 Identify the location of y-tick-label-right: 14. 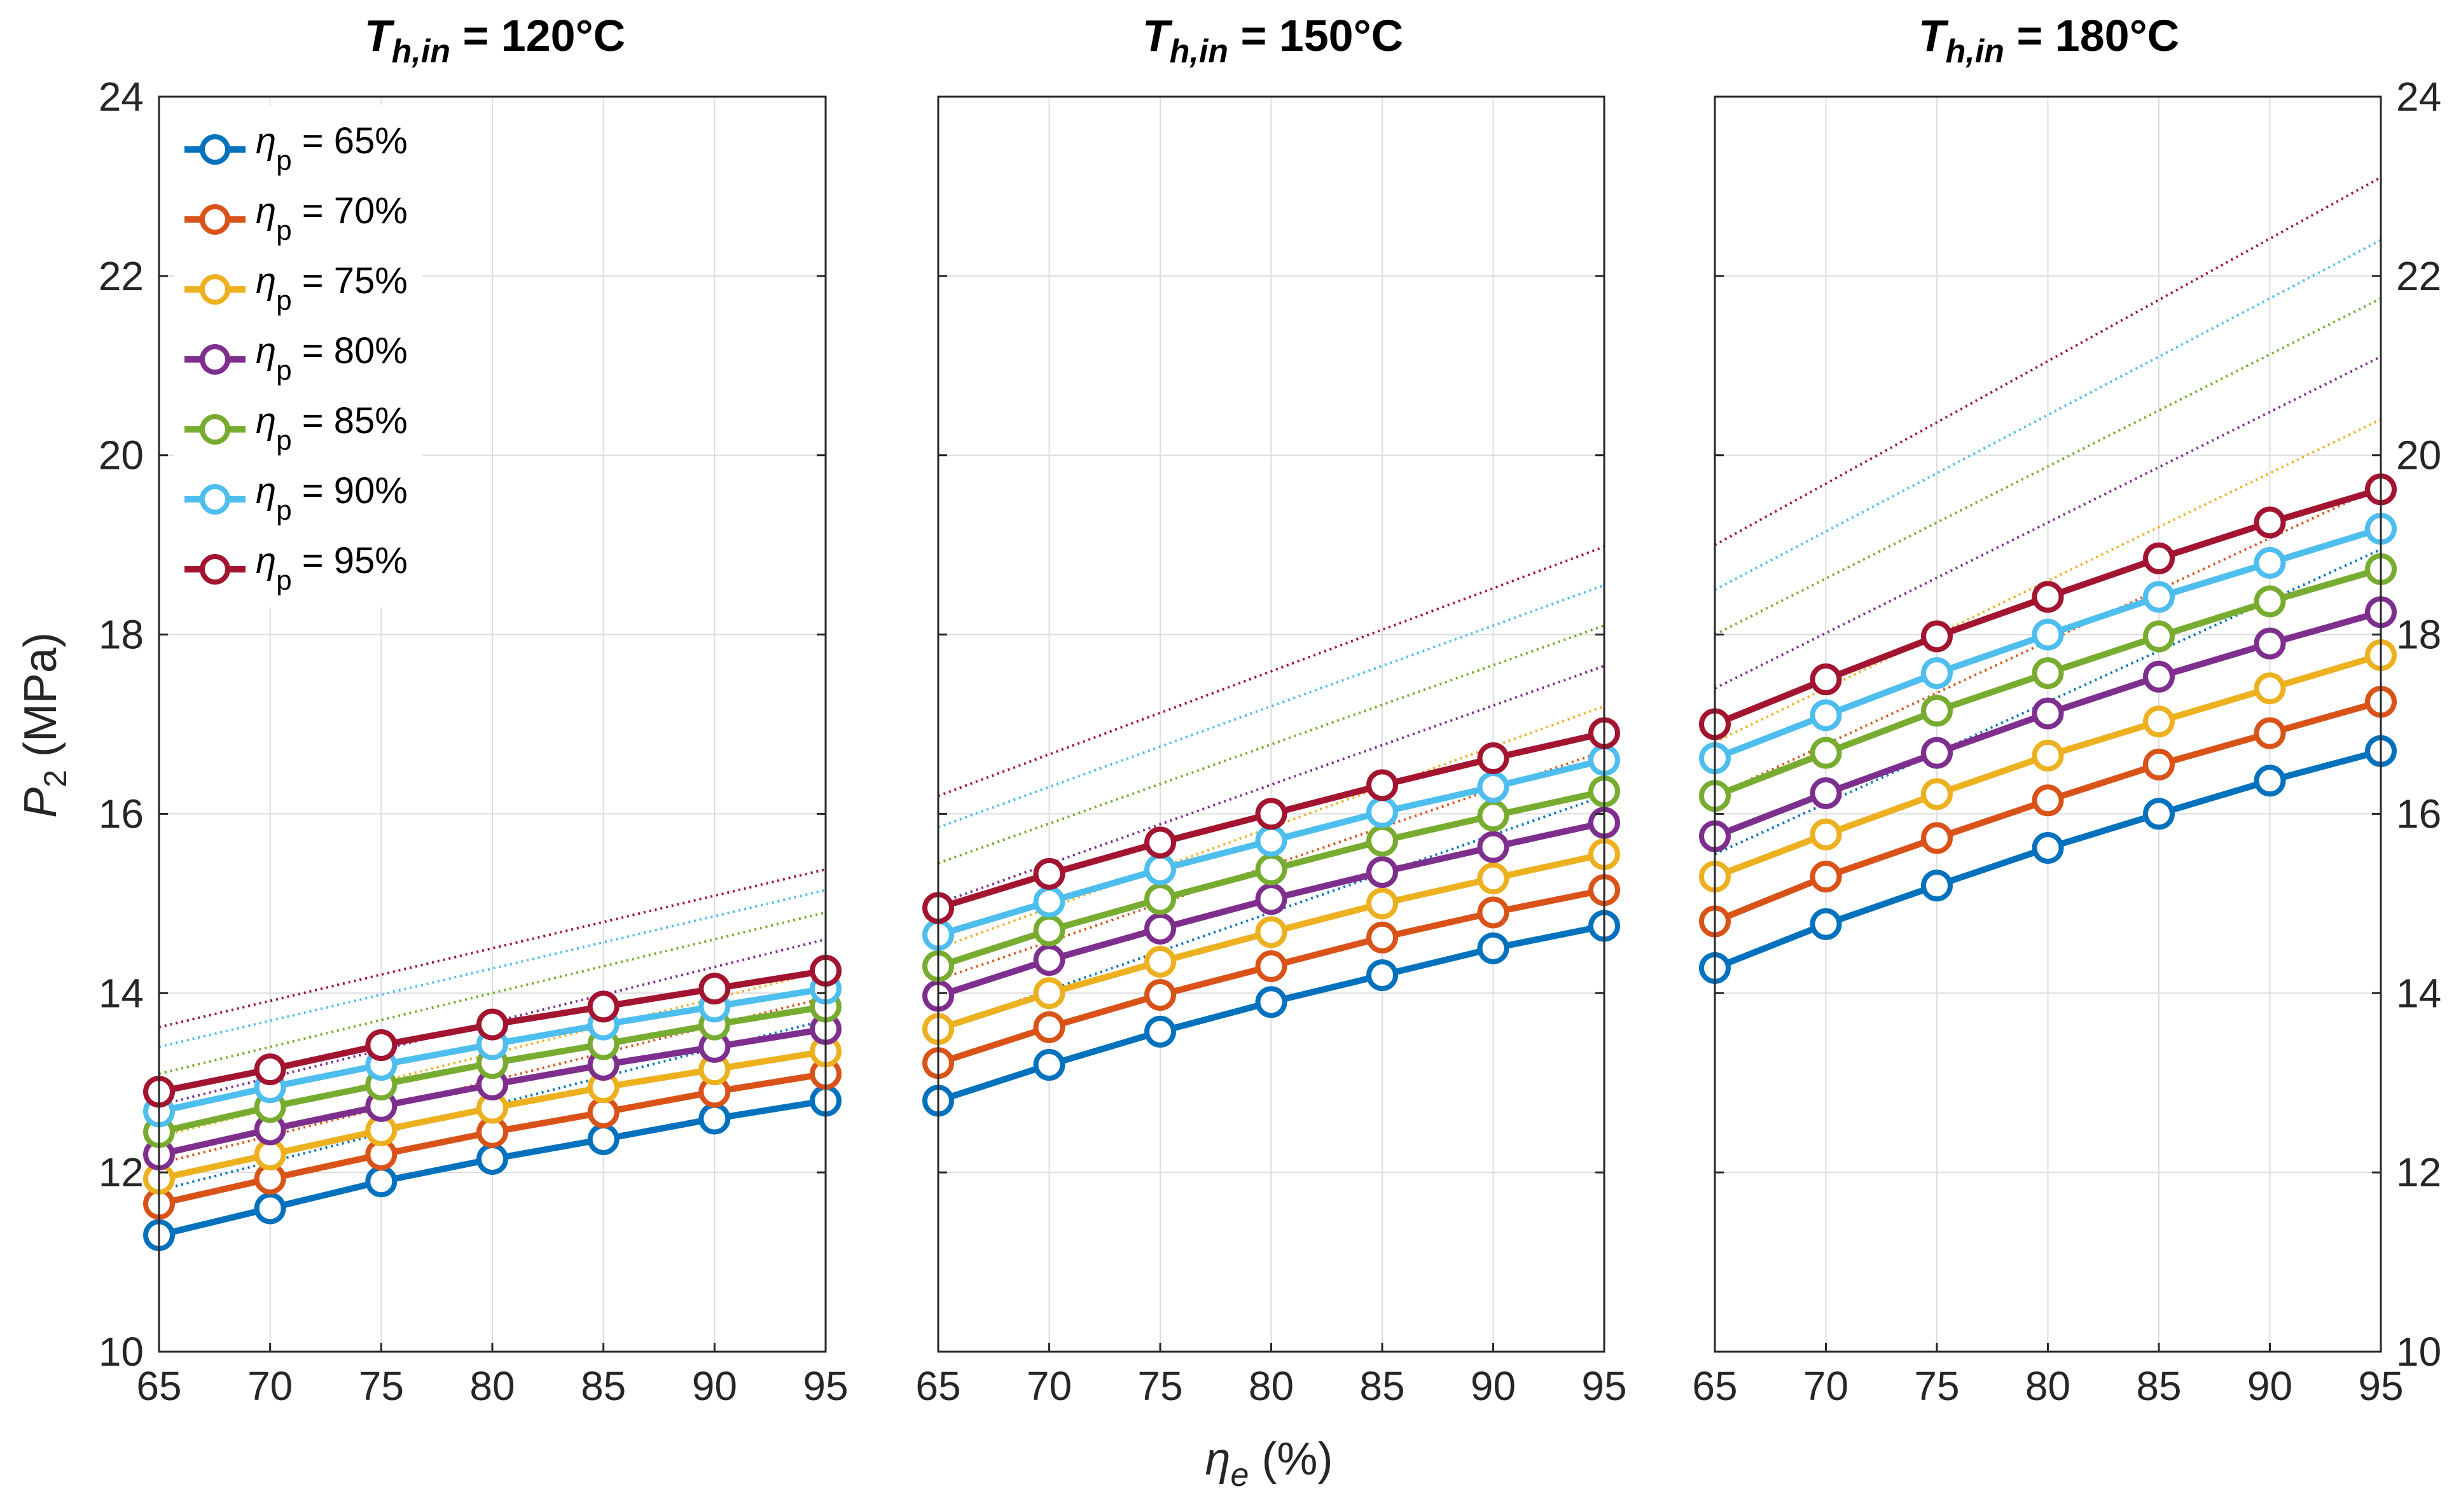
(2418, 993).